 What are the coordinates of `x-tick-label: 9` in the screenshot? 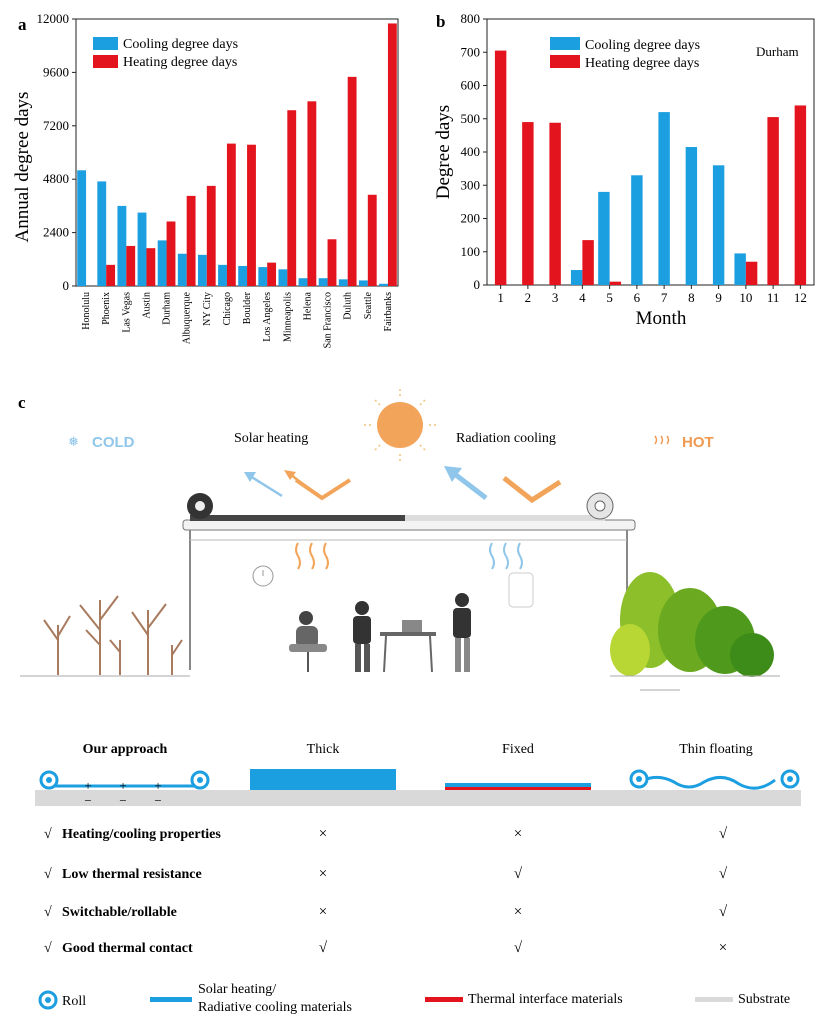 It's located at (718, 297).